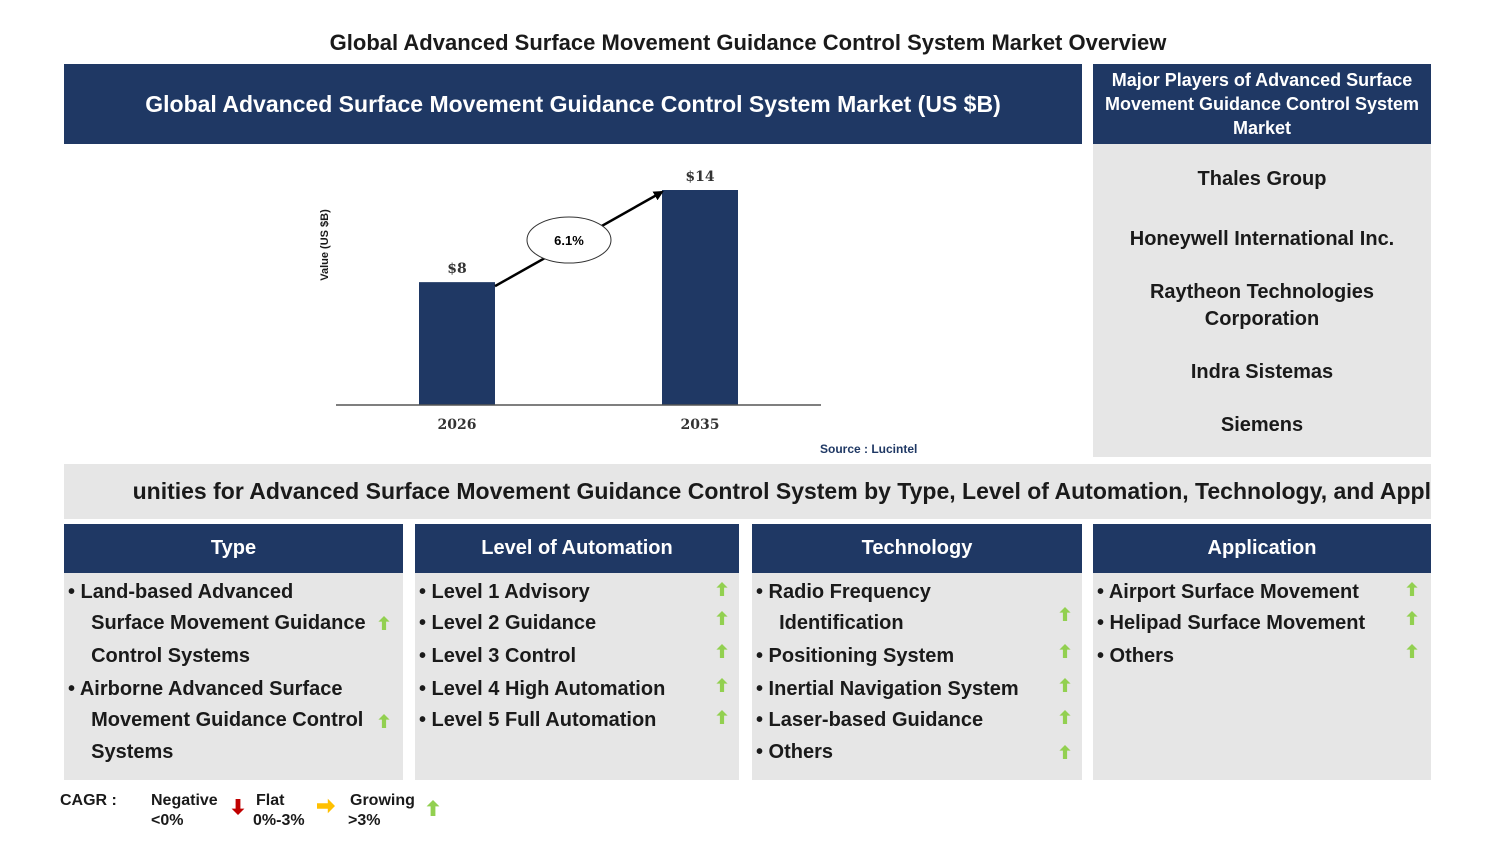 The width and height of the screenshot is (1496, 861). I want to click on bar-chart: Value (US $B) $8 2026 $14 2035 6.1%, so click(570, 301).